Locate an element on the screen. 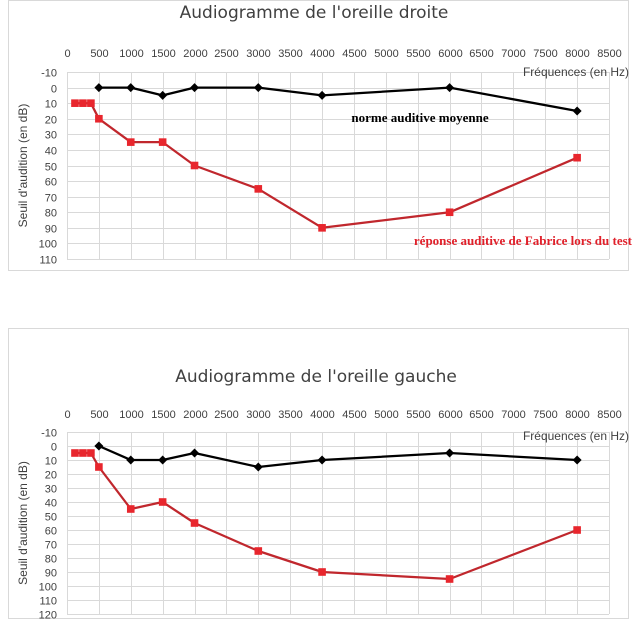  y-tick-label: 120 is located at coordinates (48, 616).